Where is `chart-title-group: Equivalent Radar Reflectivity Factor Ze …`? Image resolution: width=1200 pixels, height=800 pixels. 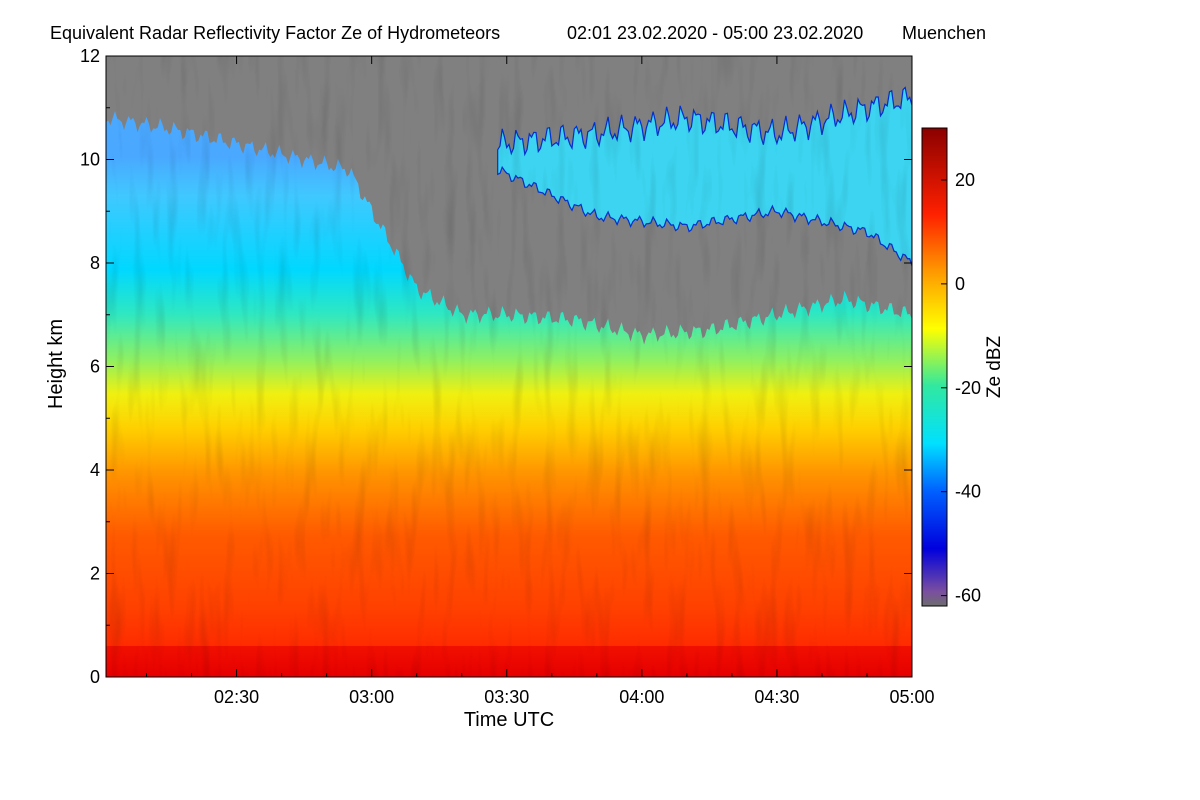
chart-title-group: Equivalent Radar Reflectivity Factor Ze … is located at coordinates (518, 33).